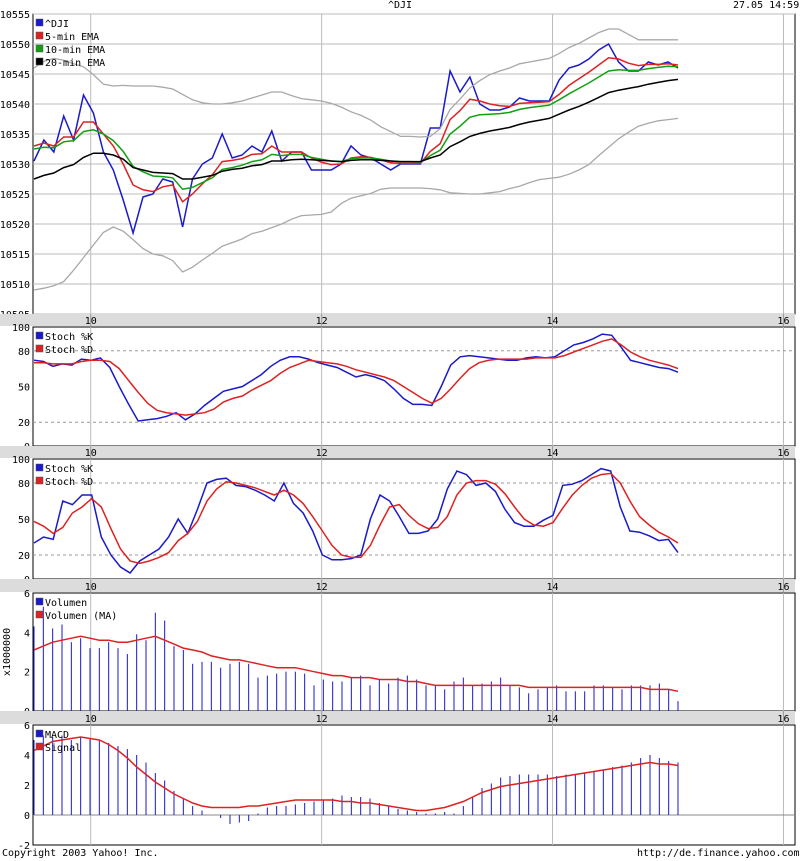  Describe the element at coordinates (81, 616) in the screenshot. I see `legend-label: Volumen (MA)` at that location.